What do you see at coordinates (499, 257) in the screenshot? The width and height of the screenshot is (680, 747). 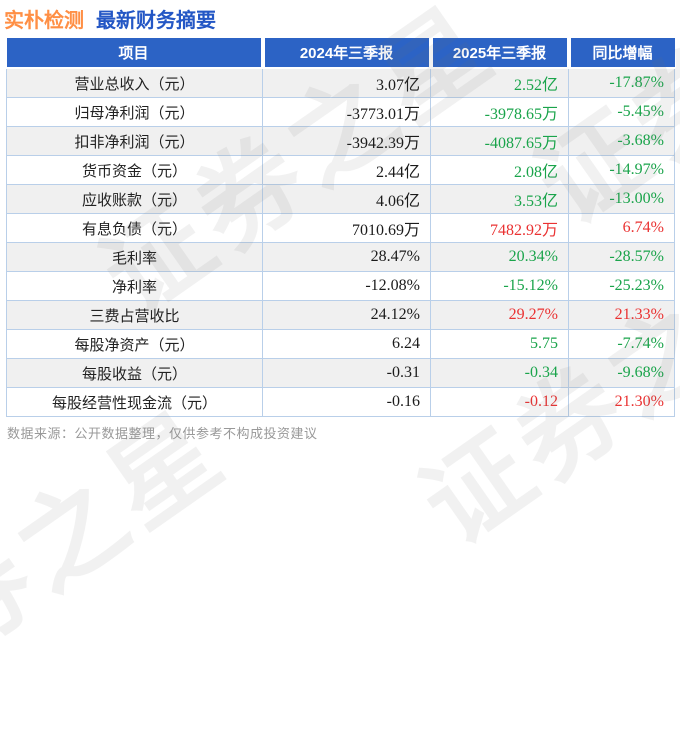 I see `value-2025-cell: 20.34%` at bounding box center [499, 257].